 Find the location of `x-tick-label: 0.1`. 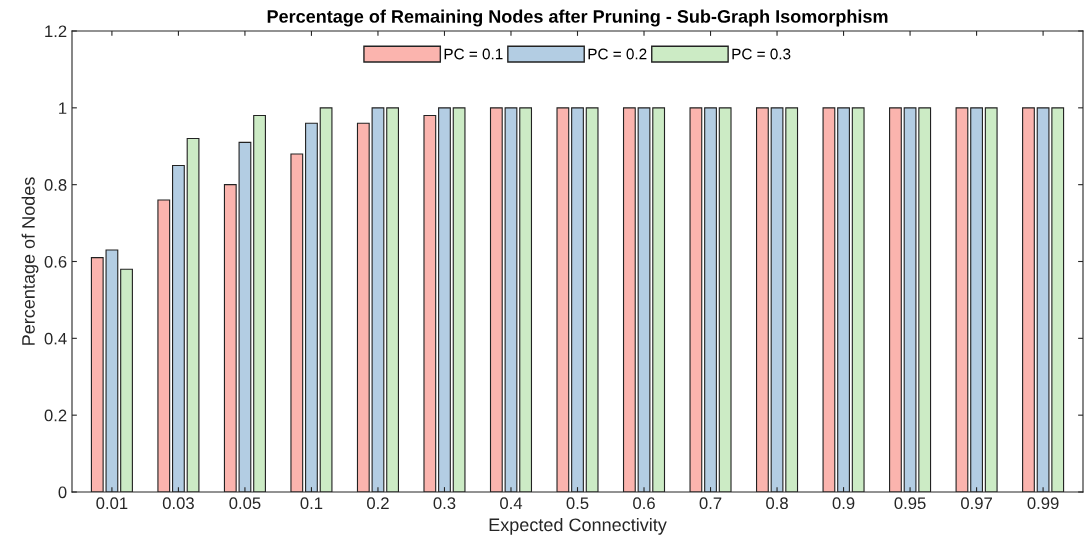

x-tick-label: 0.1 is located at coordinates (311, 503).